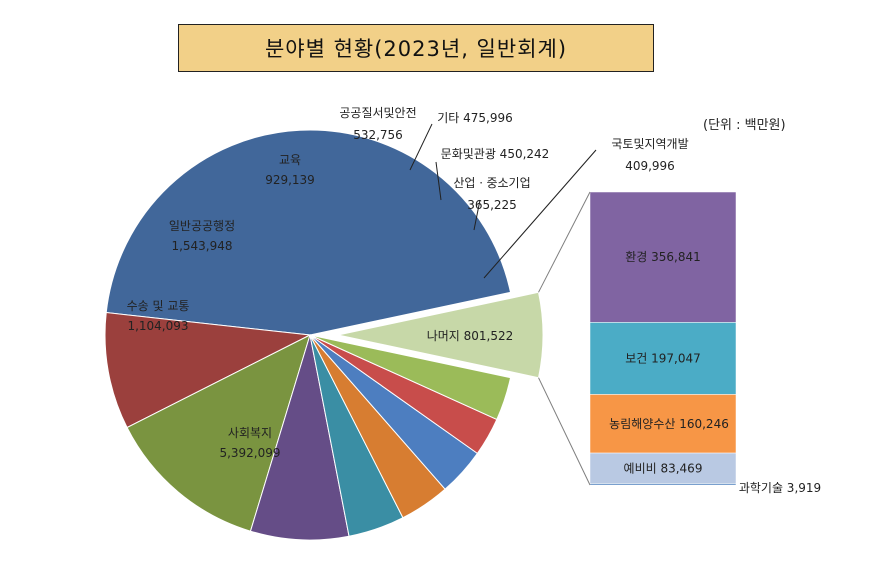 This screenshot has height=579, width=891. Describe the element at coordinates (564, 431) in the screenshot. I see `connector-bottom` at that location.